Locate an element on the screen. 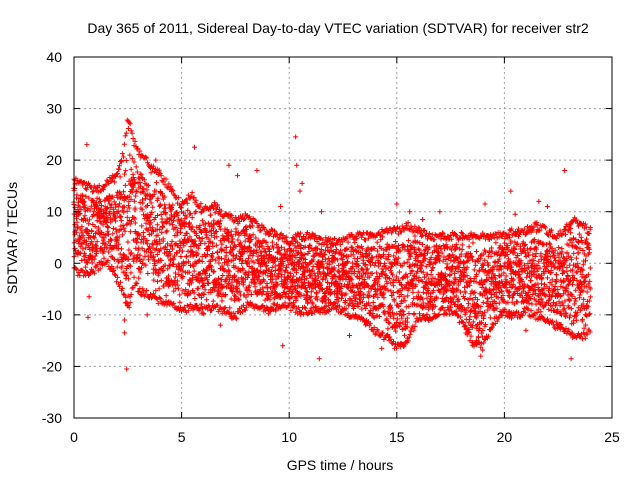 This screenshot has width=640, height=480. y-tick-label: -30 is located at coordinates (52, 418).